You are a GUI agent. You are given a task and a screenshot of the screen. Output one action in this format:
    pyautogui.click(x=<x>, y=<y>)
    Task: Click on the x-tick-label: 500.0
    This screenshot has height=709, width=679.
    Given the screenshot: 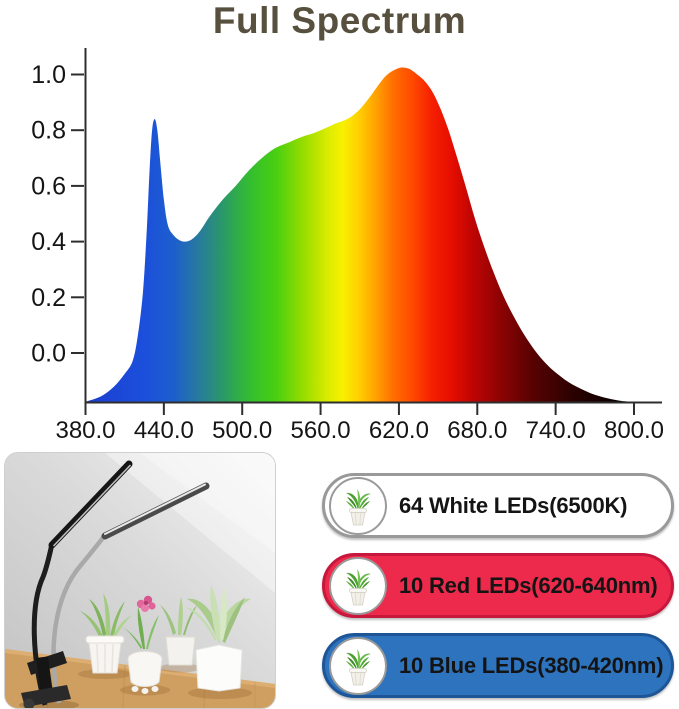 What is the action you would take?
    pyautogui.click(x=242, y=430)
    